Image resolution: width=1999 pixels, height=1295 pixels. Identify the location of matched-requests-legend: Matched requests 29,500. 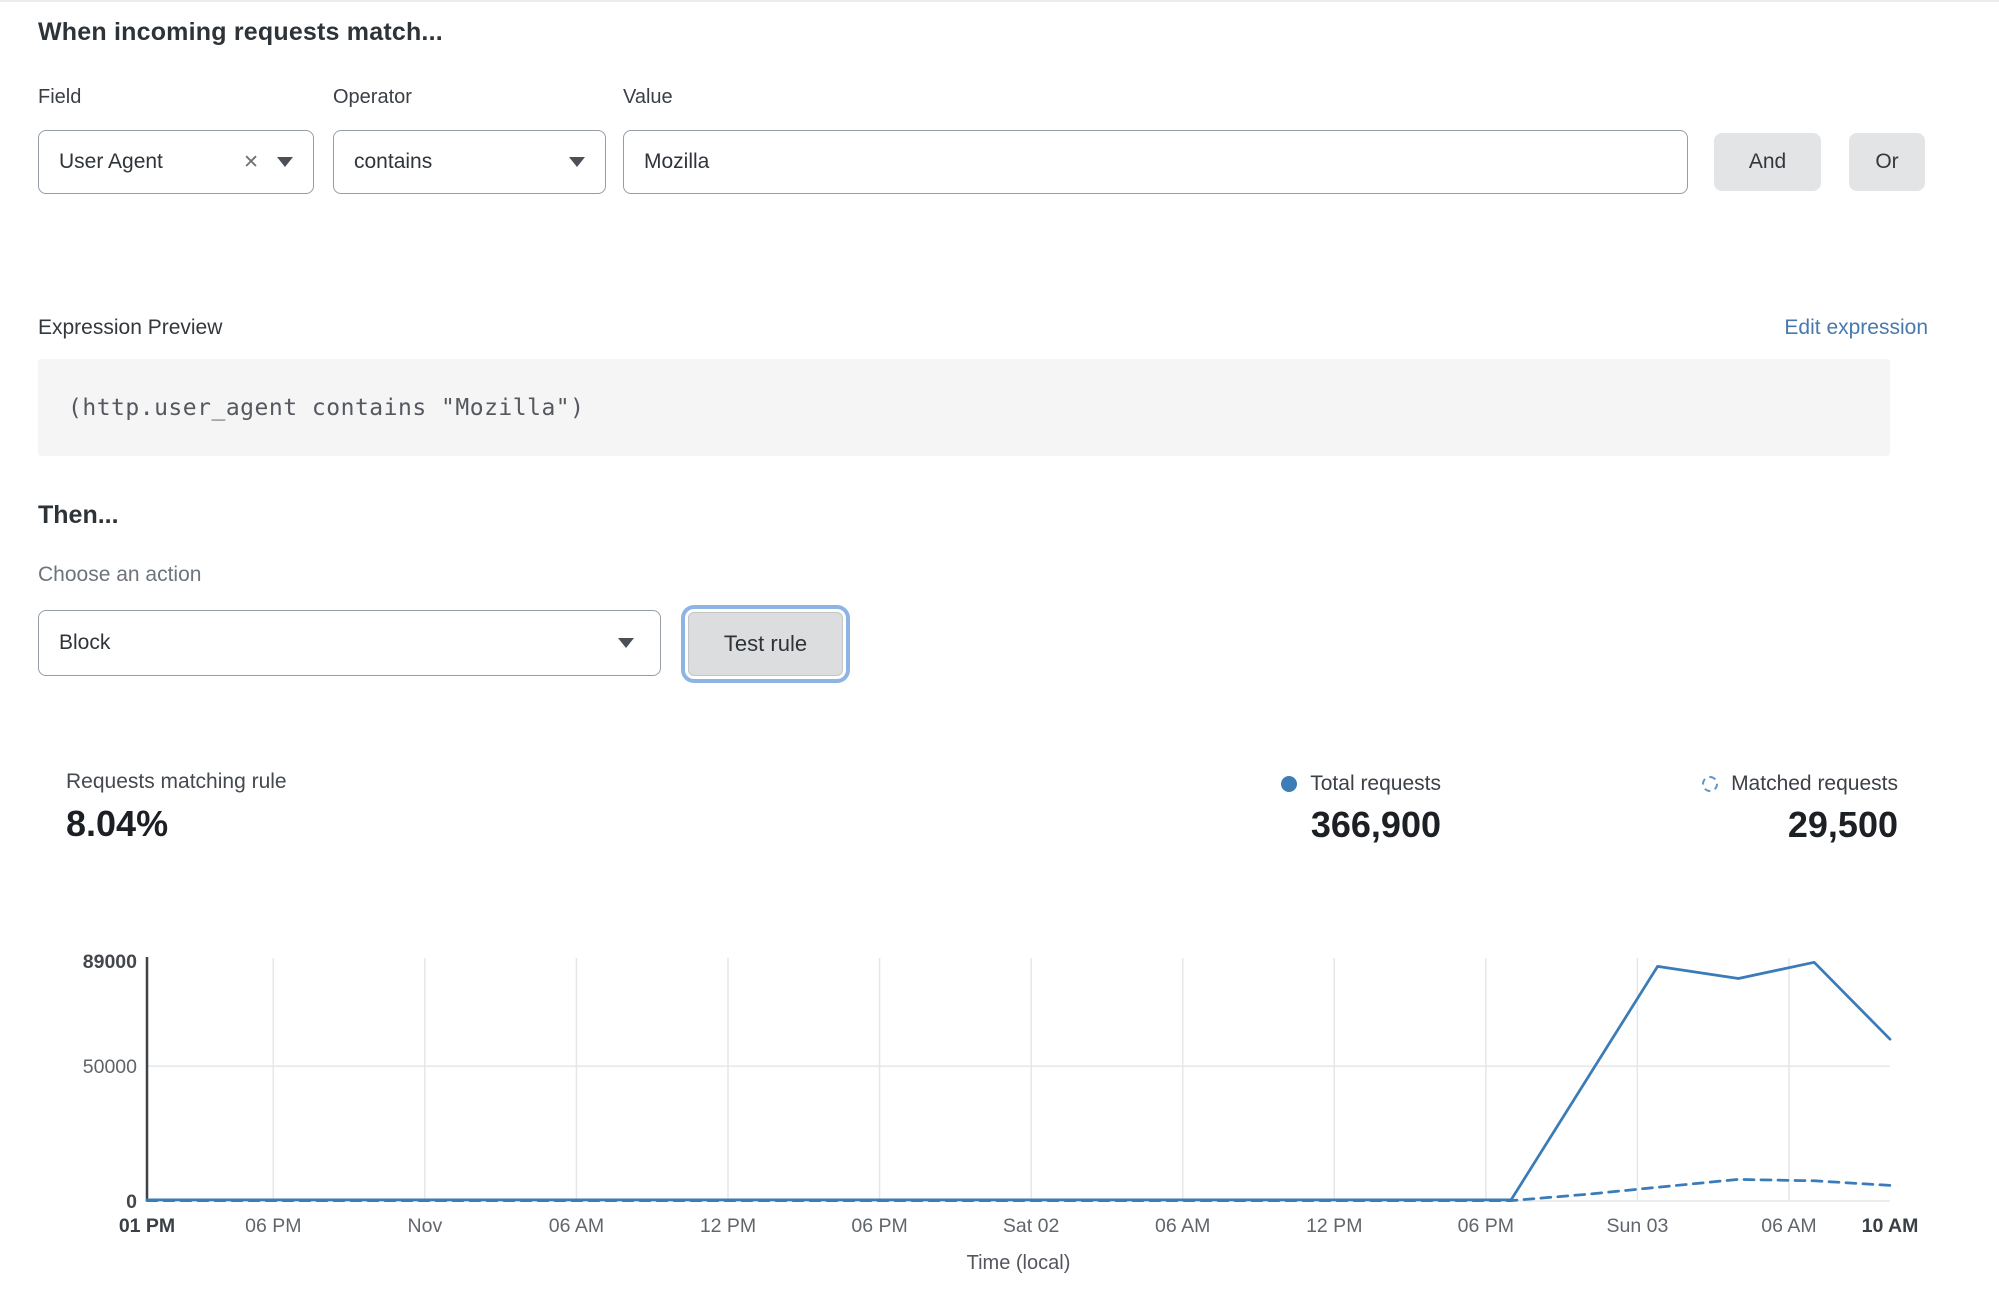
(1800, 809).